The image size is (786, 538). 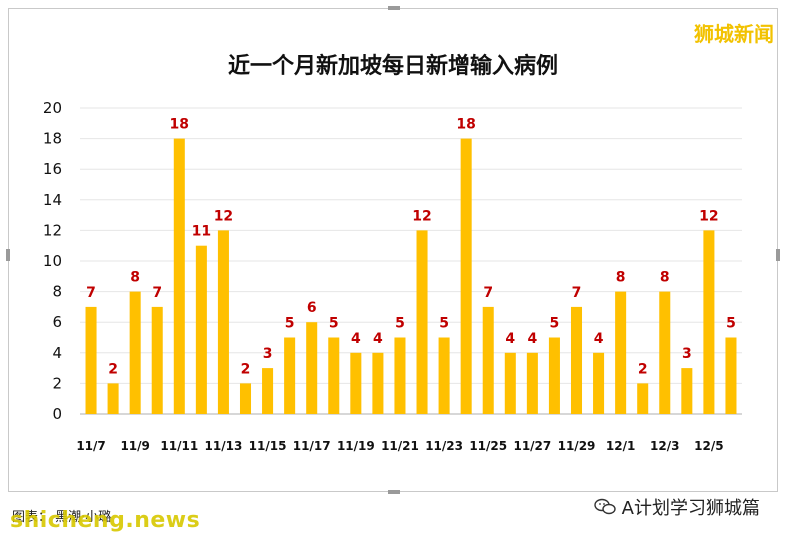 I want to click on x-tick-label: 12/3, so click(x=664, y=446).